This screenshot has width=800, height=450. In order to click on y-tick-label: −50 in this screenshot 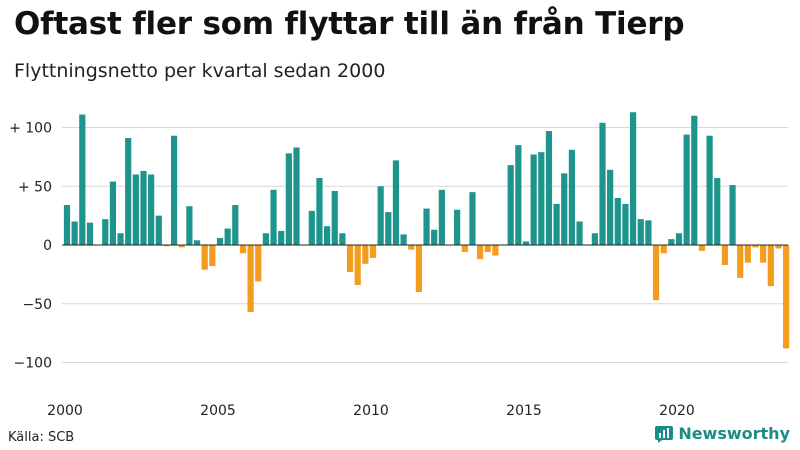, I will do `click(37, 305)`.